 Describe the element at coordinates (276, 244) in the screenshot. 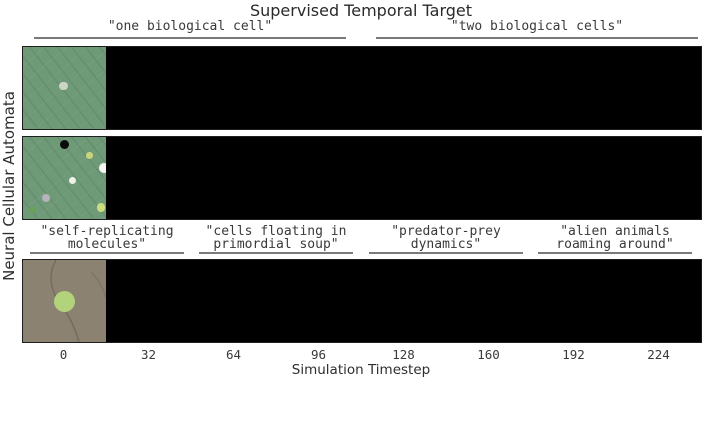

I see `annotation-line: primordial soup"` at that location.